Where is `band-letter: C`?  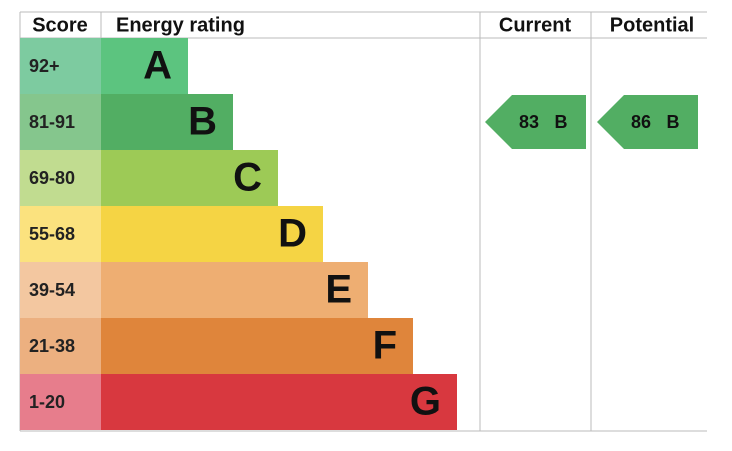 band-letter: C is located at coordinates (247, 178).